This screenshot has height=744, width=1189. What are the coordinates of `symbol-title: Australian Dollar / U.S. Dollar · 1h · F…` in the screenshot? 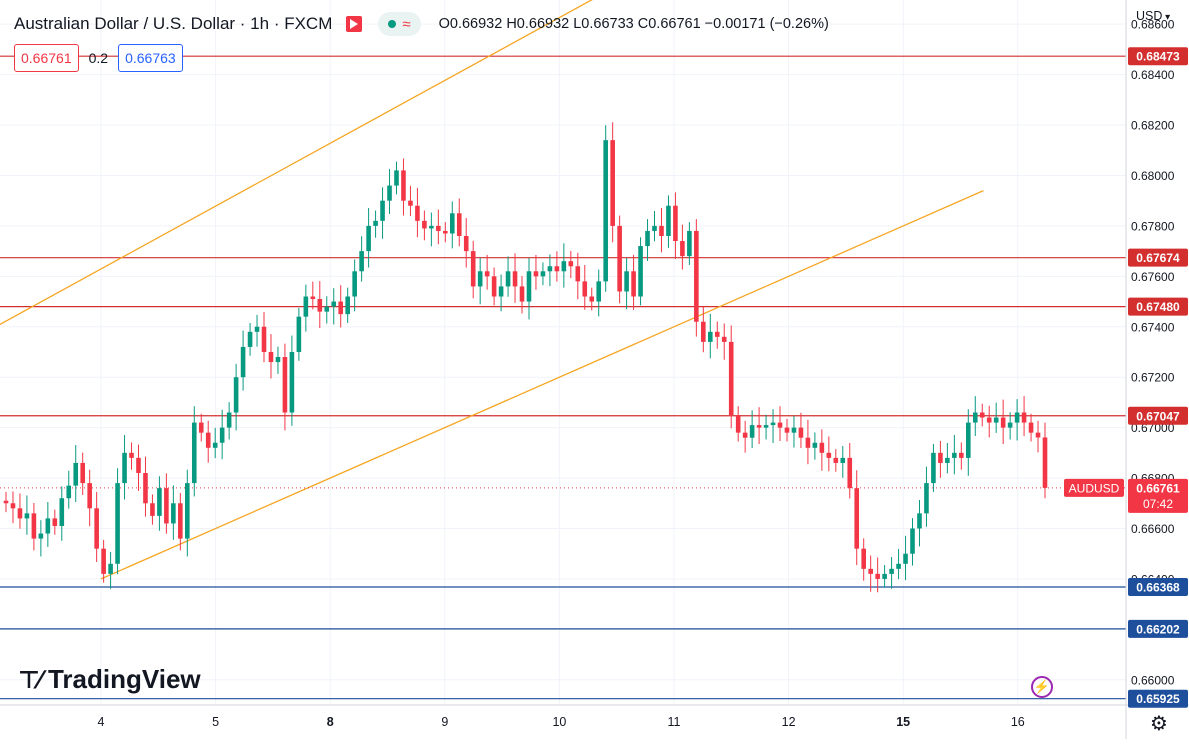 It's located at (173, 23).